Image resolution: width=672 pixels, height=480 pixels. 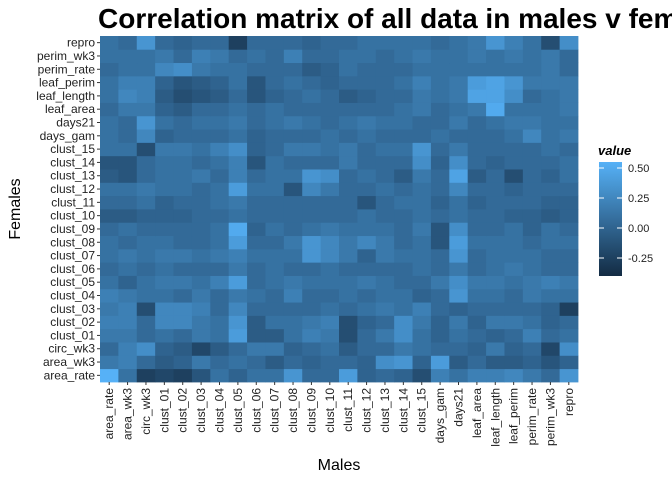 I want to click on y-tick-label: perim_rate, so click(x=67, y=69).